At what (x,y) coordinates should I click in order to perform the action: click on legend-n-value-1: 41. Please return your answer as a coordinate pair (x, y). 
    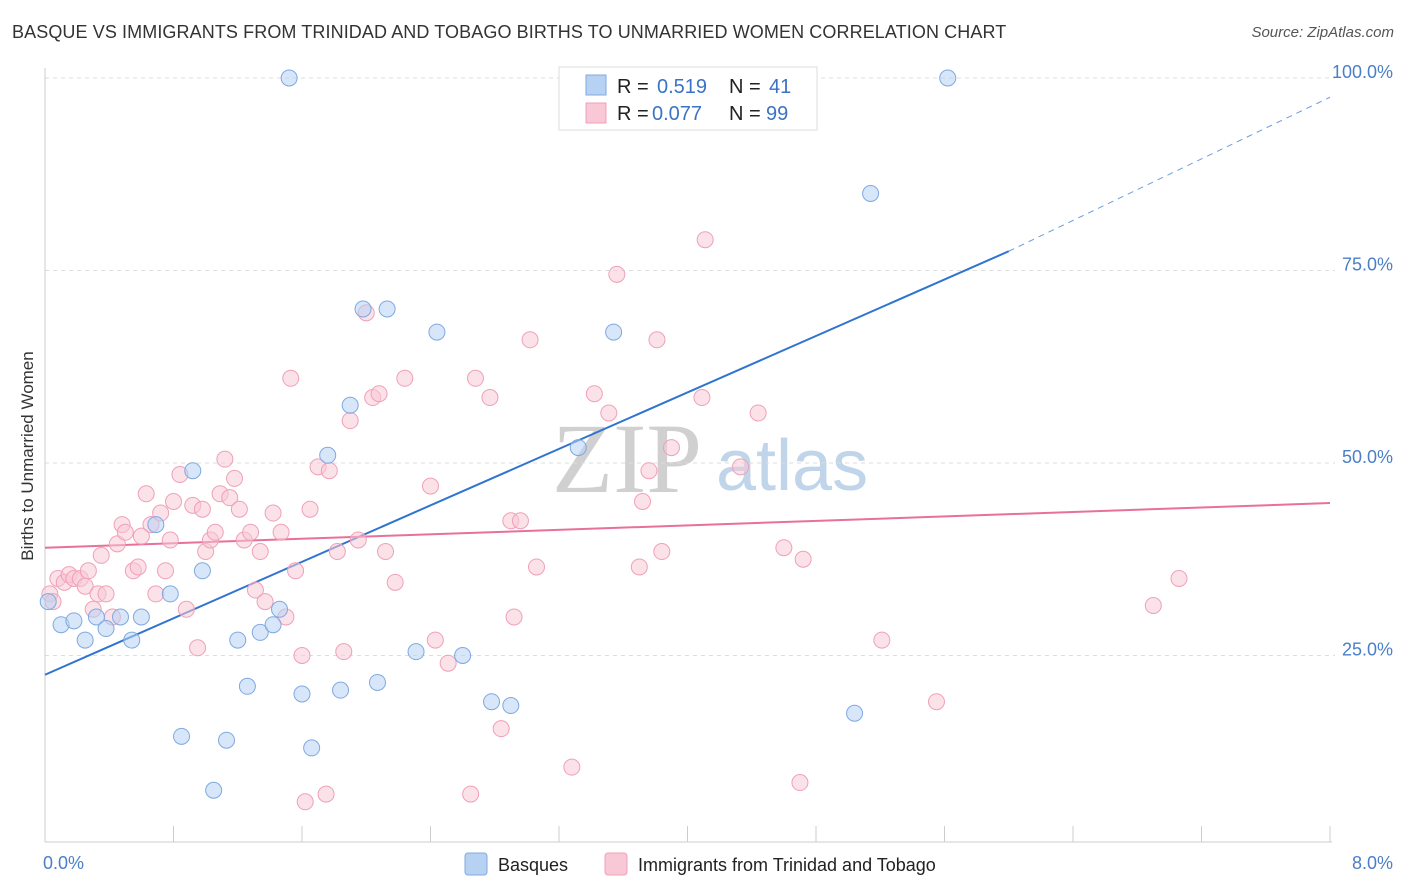
    Looking at the image, I should click on (780, 87).